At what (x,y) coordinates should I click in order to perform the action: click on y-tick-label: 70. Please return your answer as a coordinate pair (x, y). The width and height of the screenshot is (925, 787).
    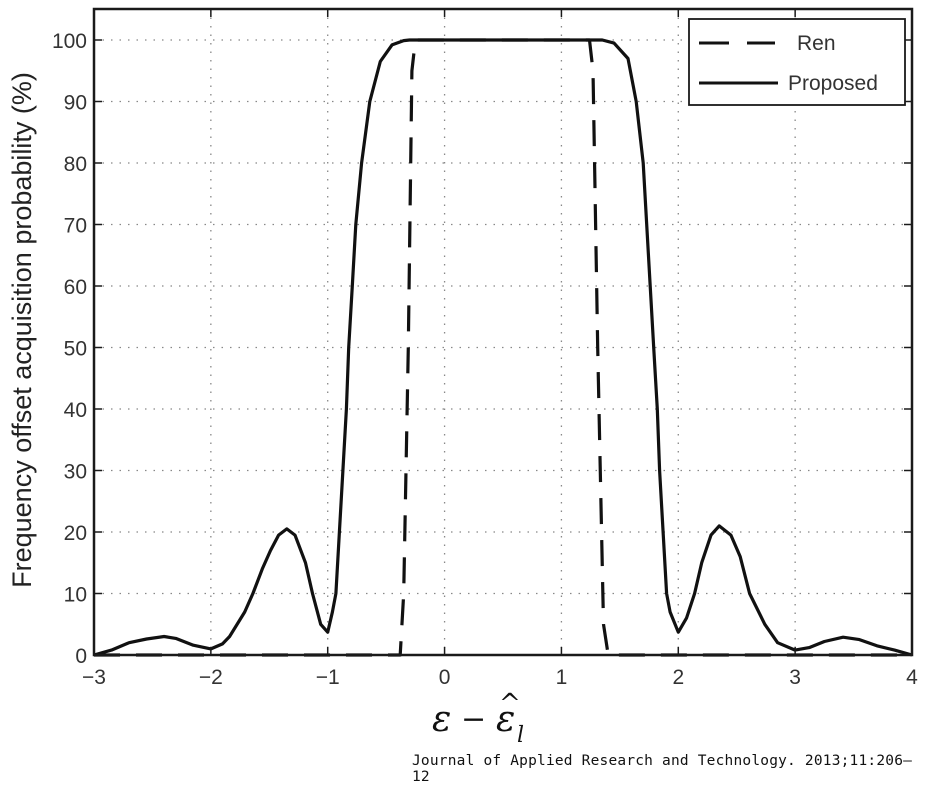
    Looking at the image, I should click on (75, 226).